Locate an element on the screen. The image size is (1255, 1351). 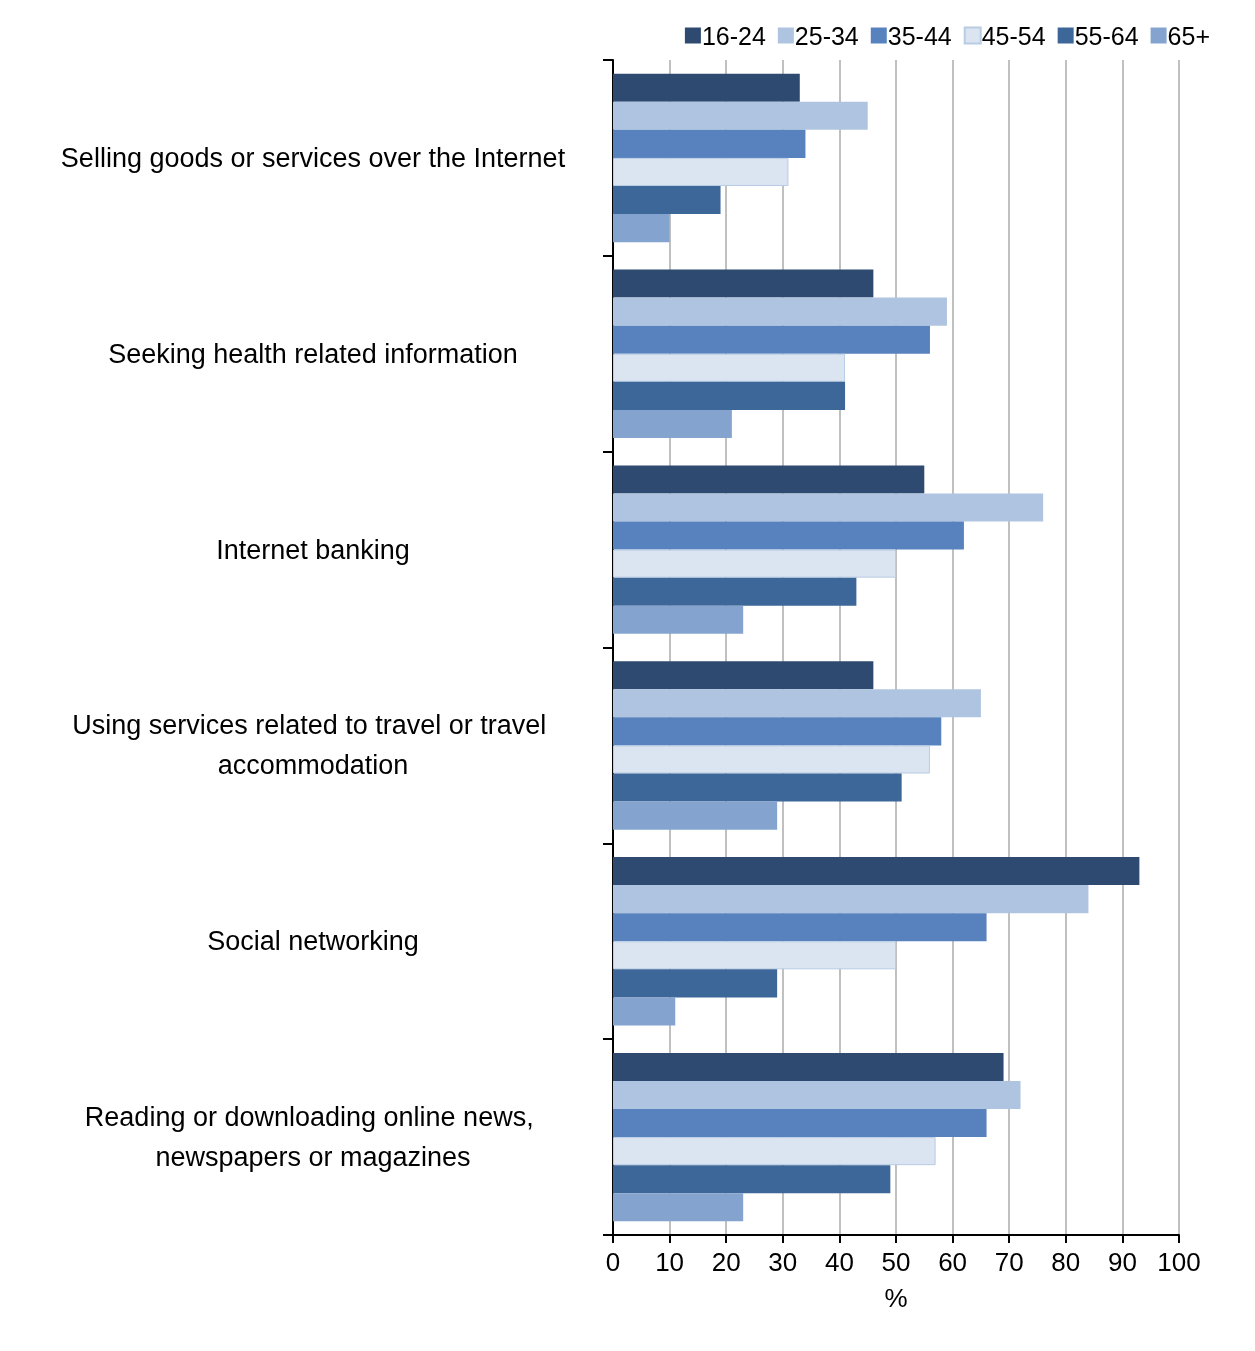
y-tick-label: Social networking is located at coordinates (313, 941).